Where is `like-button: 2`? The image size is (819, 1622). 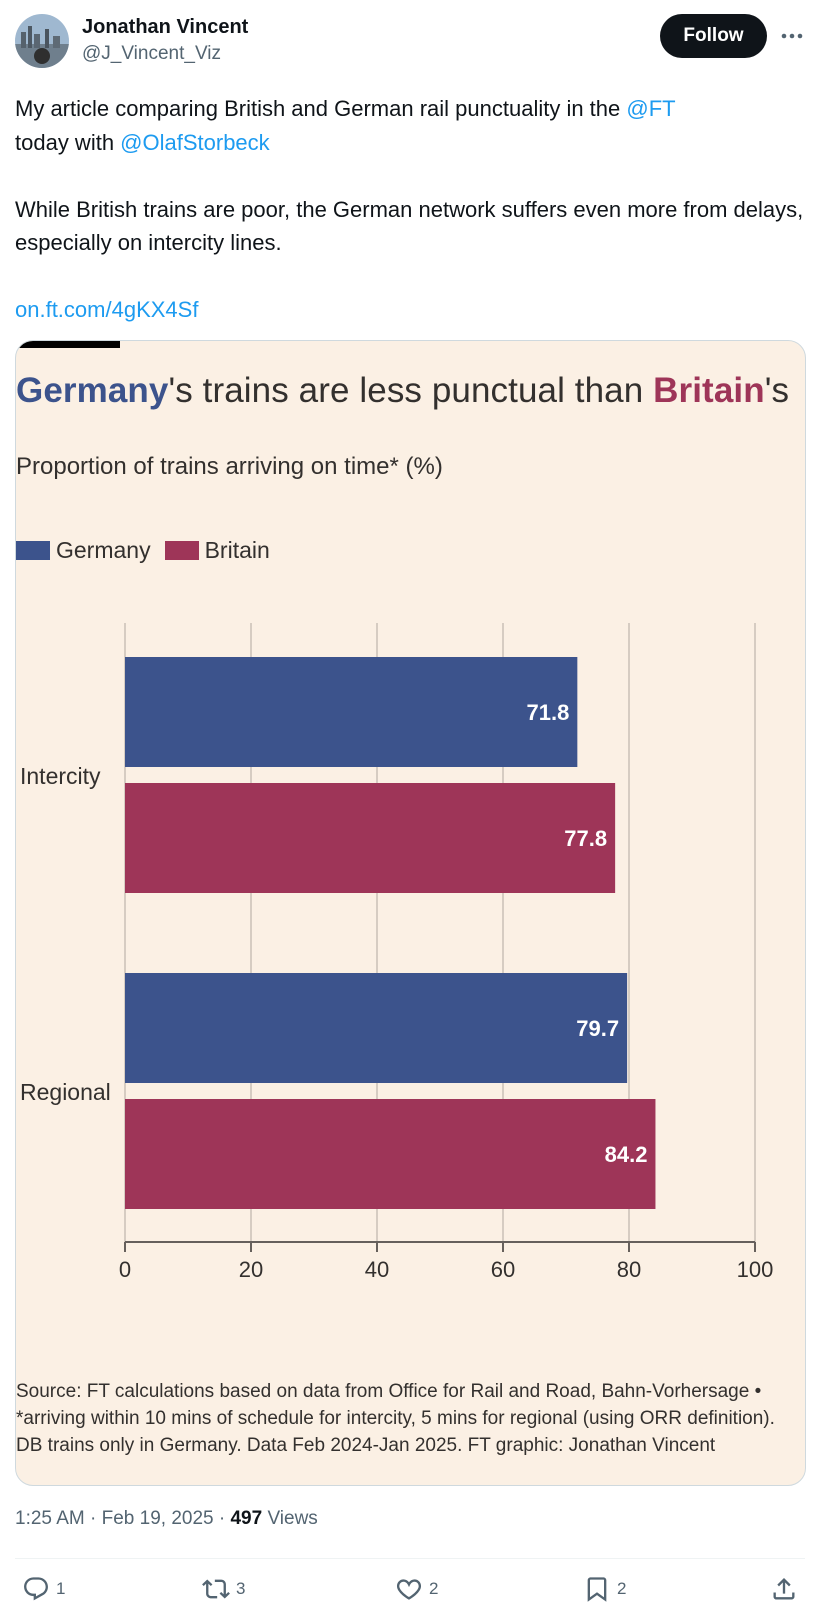 like-button: 2 is located at coordinates (416, 1589).